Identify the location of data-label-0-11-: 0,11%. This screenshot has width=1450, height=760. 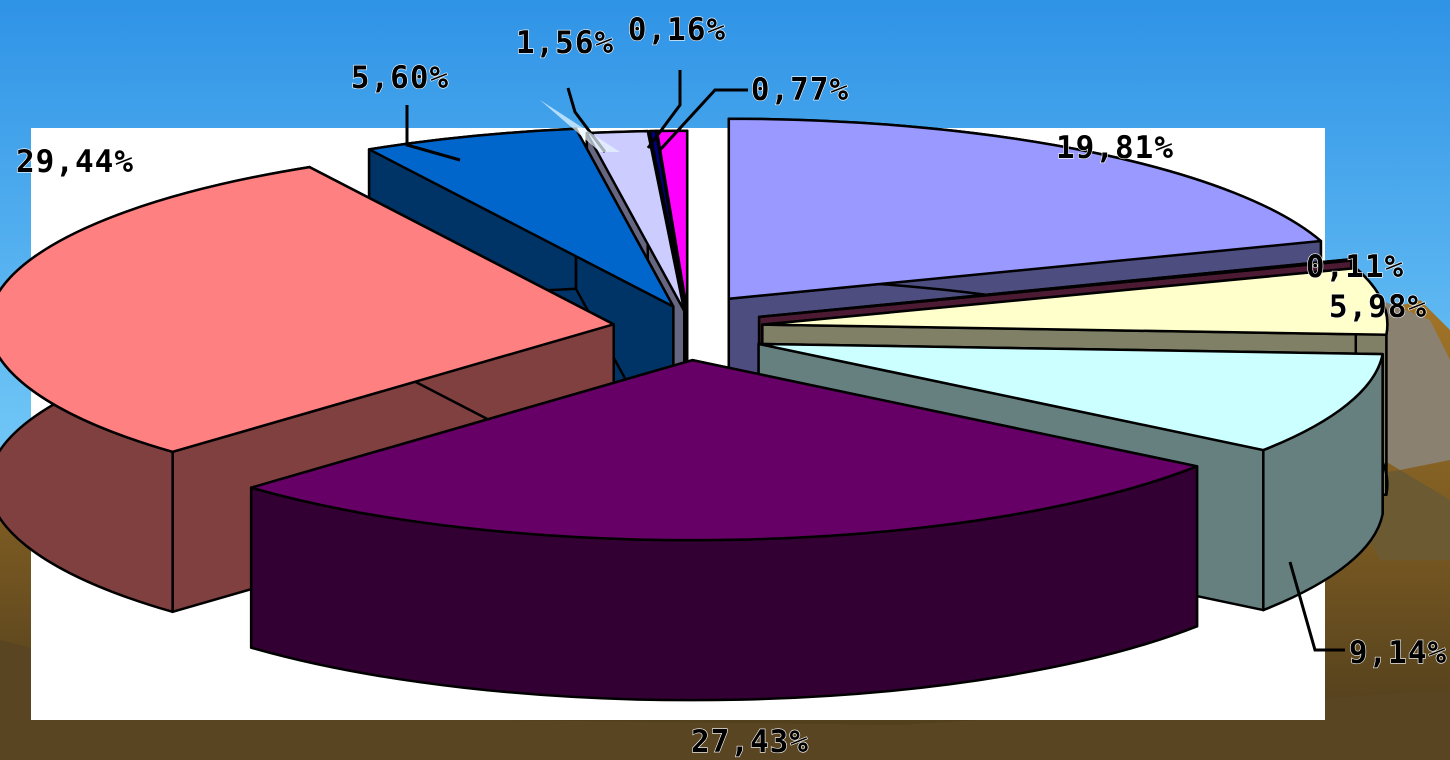
(1355, 267).